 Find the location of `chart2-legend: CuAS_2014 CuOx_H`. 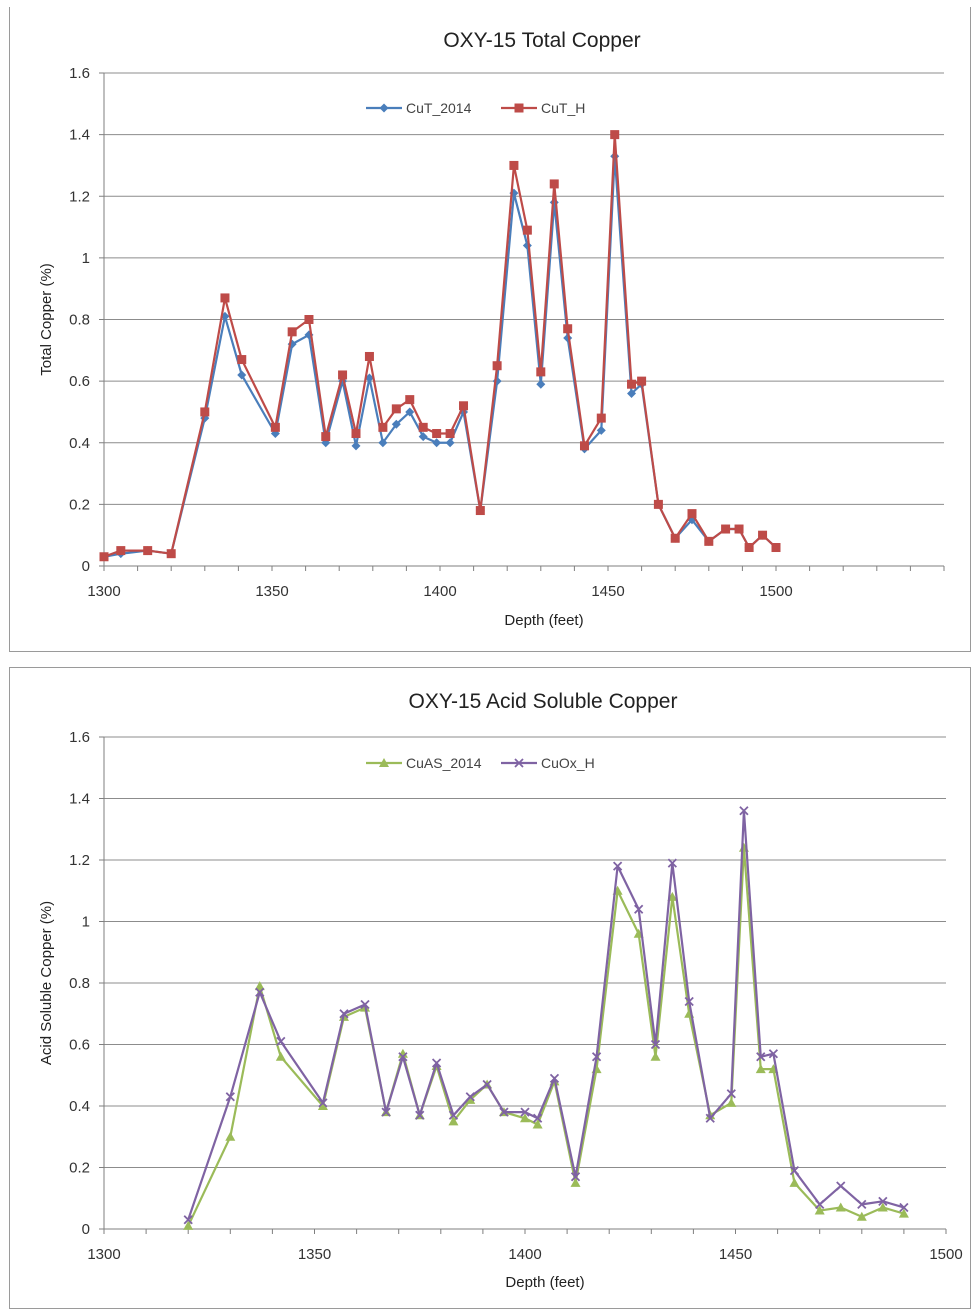

chart2-legend: CuAS_2014 CuOx_H is located at coordinates (480, 763).